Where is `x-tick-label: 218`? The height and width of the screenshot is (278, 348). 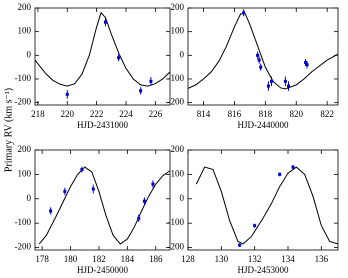 x-tick-label: 218 is located at coordinates (38, 114).